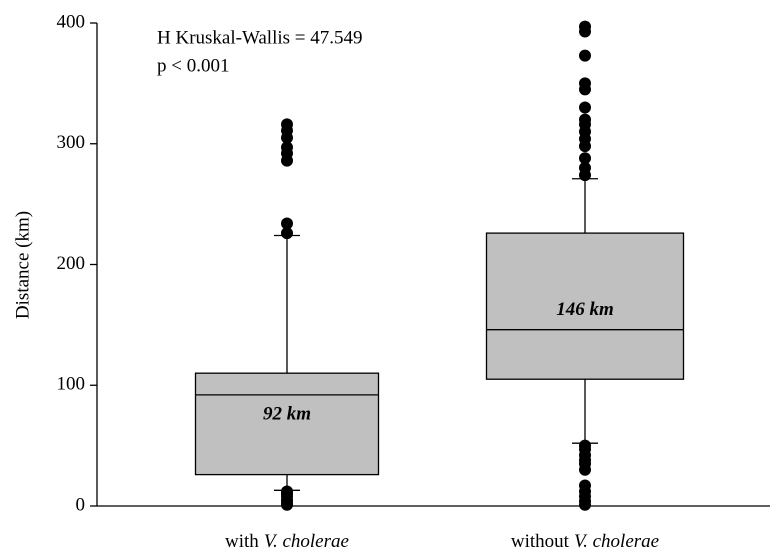  I want to click on y-tick-label: 300, so click(71, 142).